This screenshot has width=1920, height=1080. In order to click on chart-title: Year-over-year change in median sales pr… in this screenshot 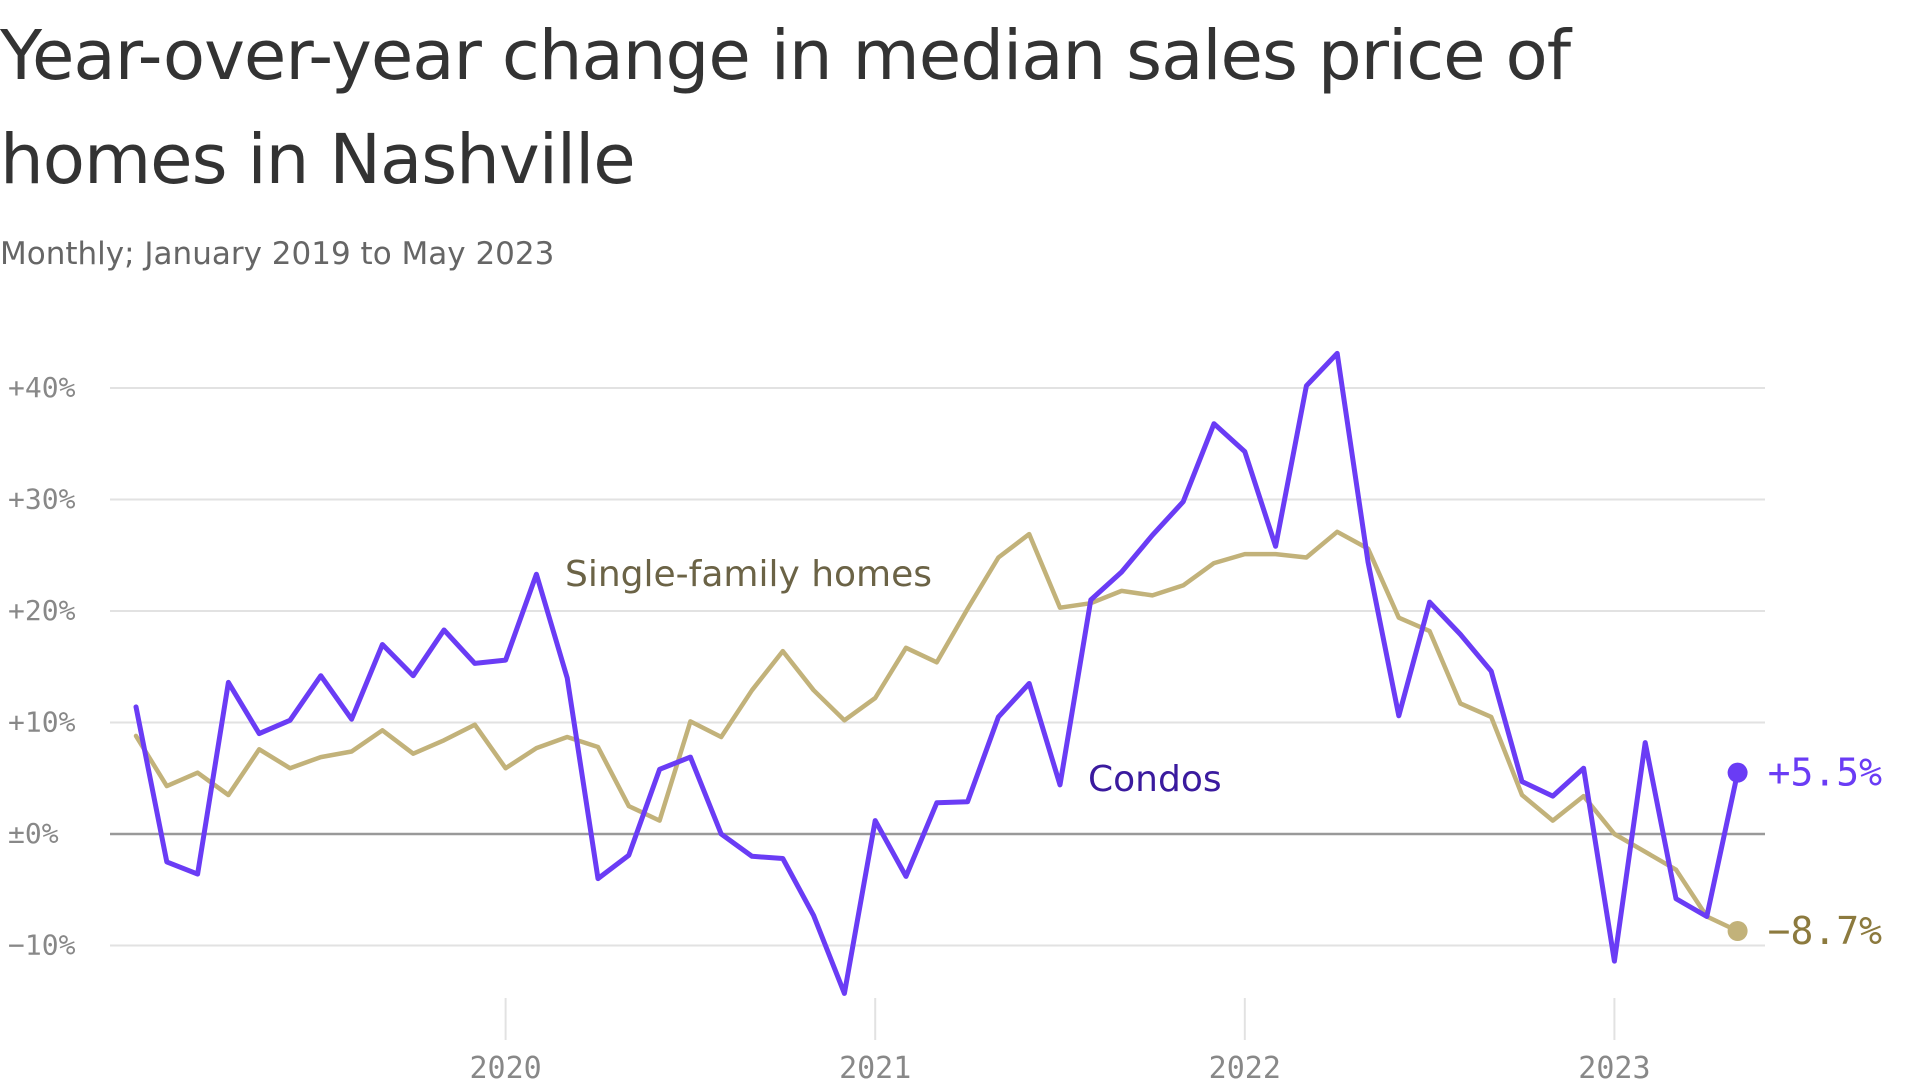, I will do `click(785, 108)`.